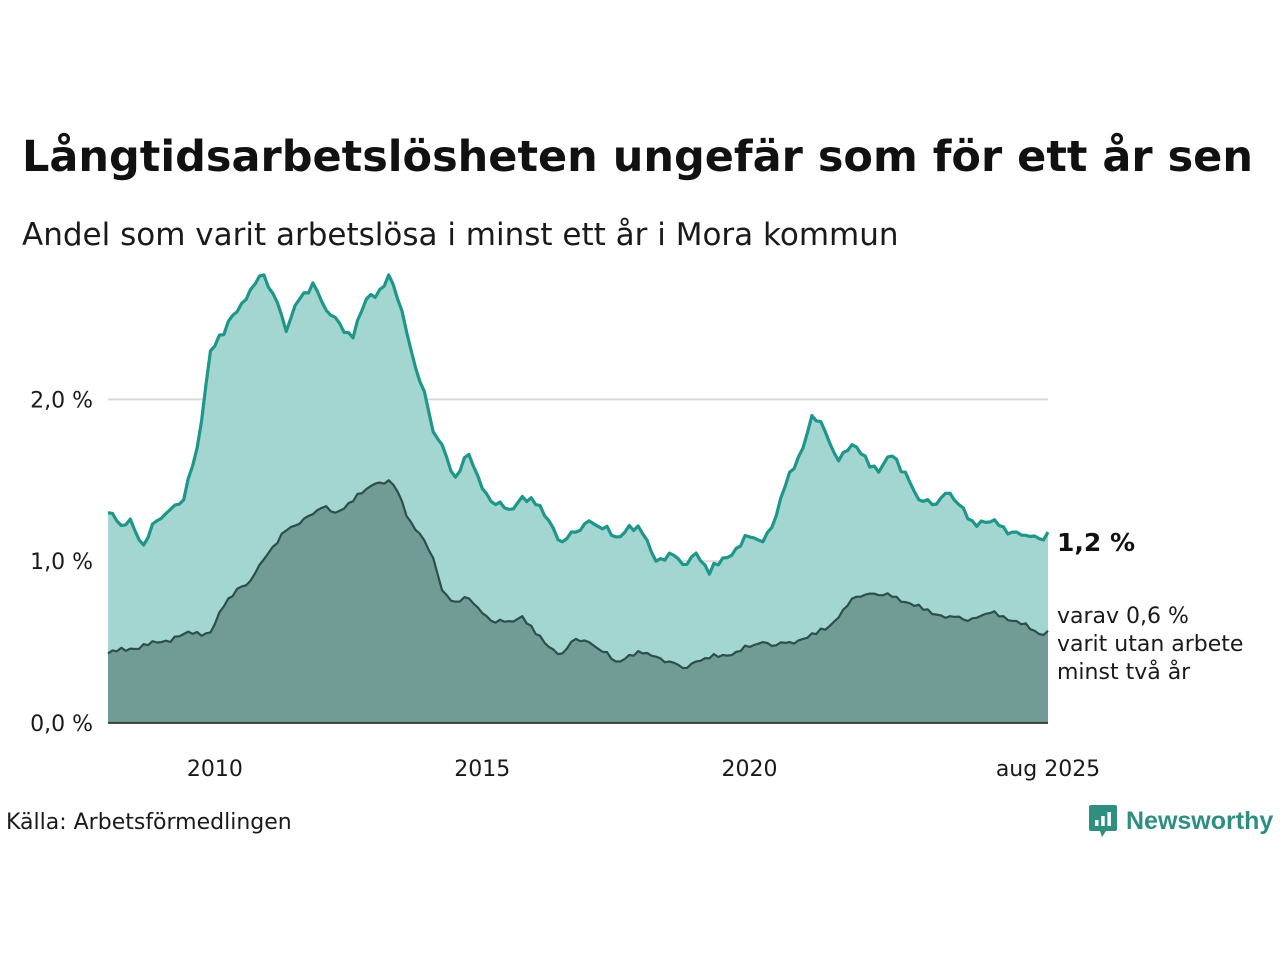 The height and width of the screenshot is (960, 1280). Describe the element at coordinates (149, 822) in the screenshot. I see `source-note: Källa: Arbetsförmedlingen` at that location.